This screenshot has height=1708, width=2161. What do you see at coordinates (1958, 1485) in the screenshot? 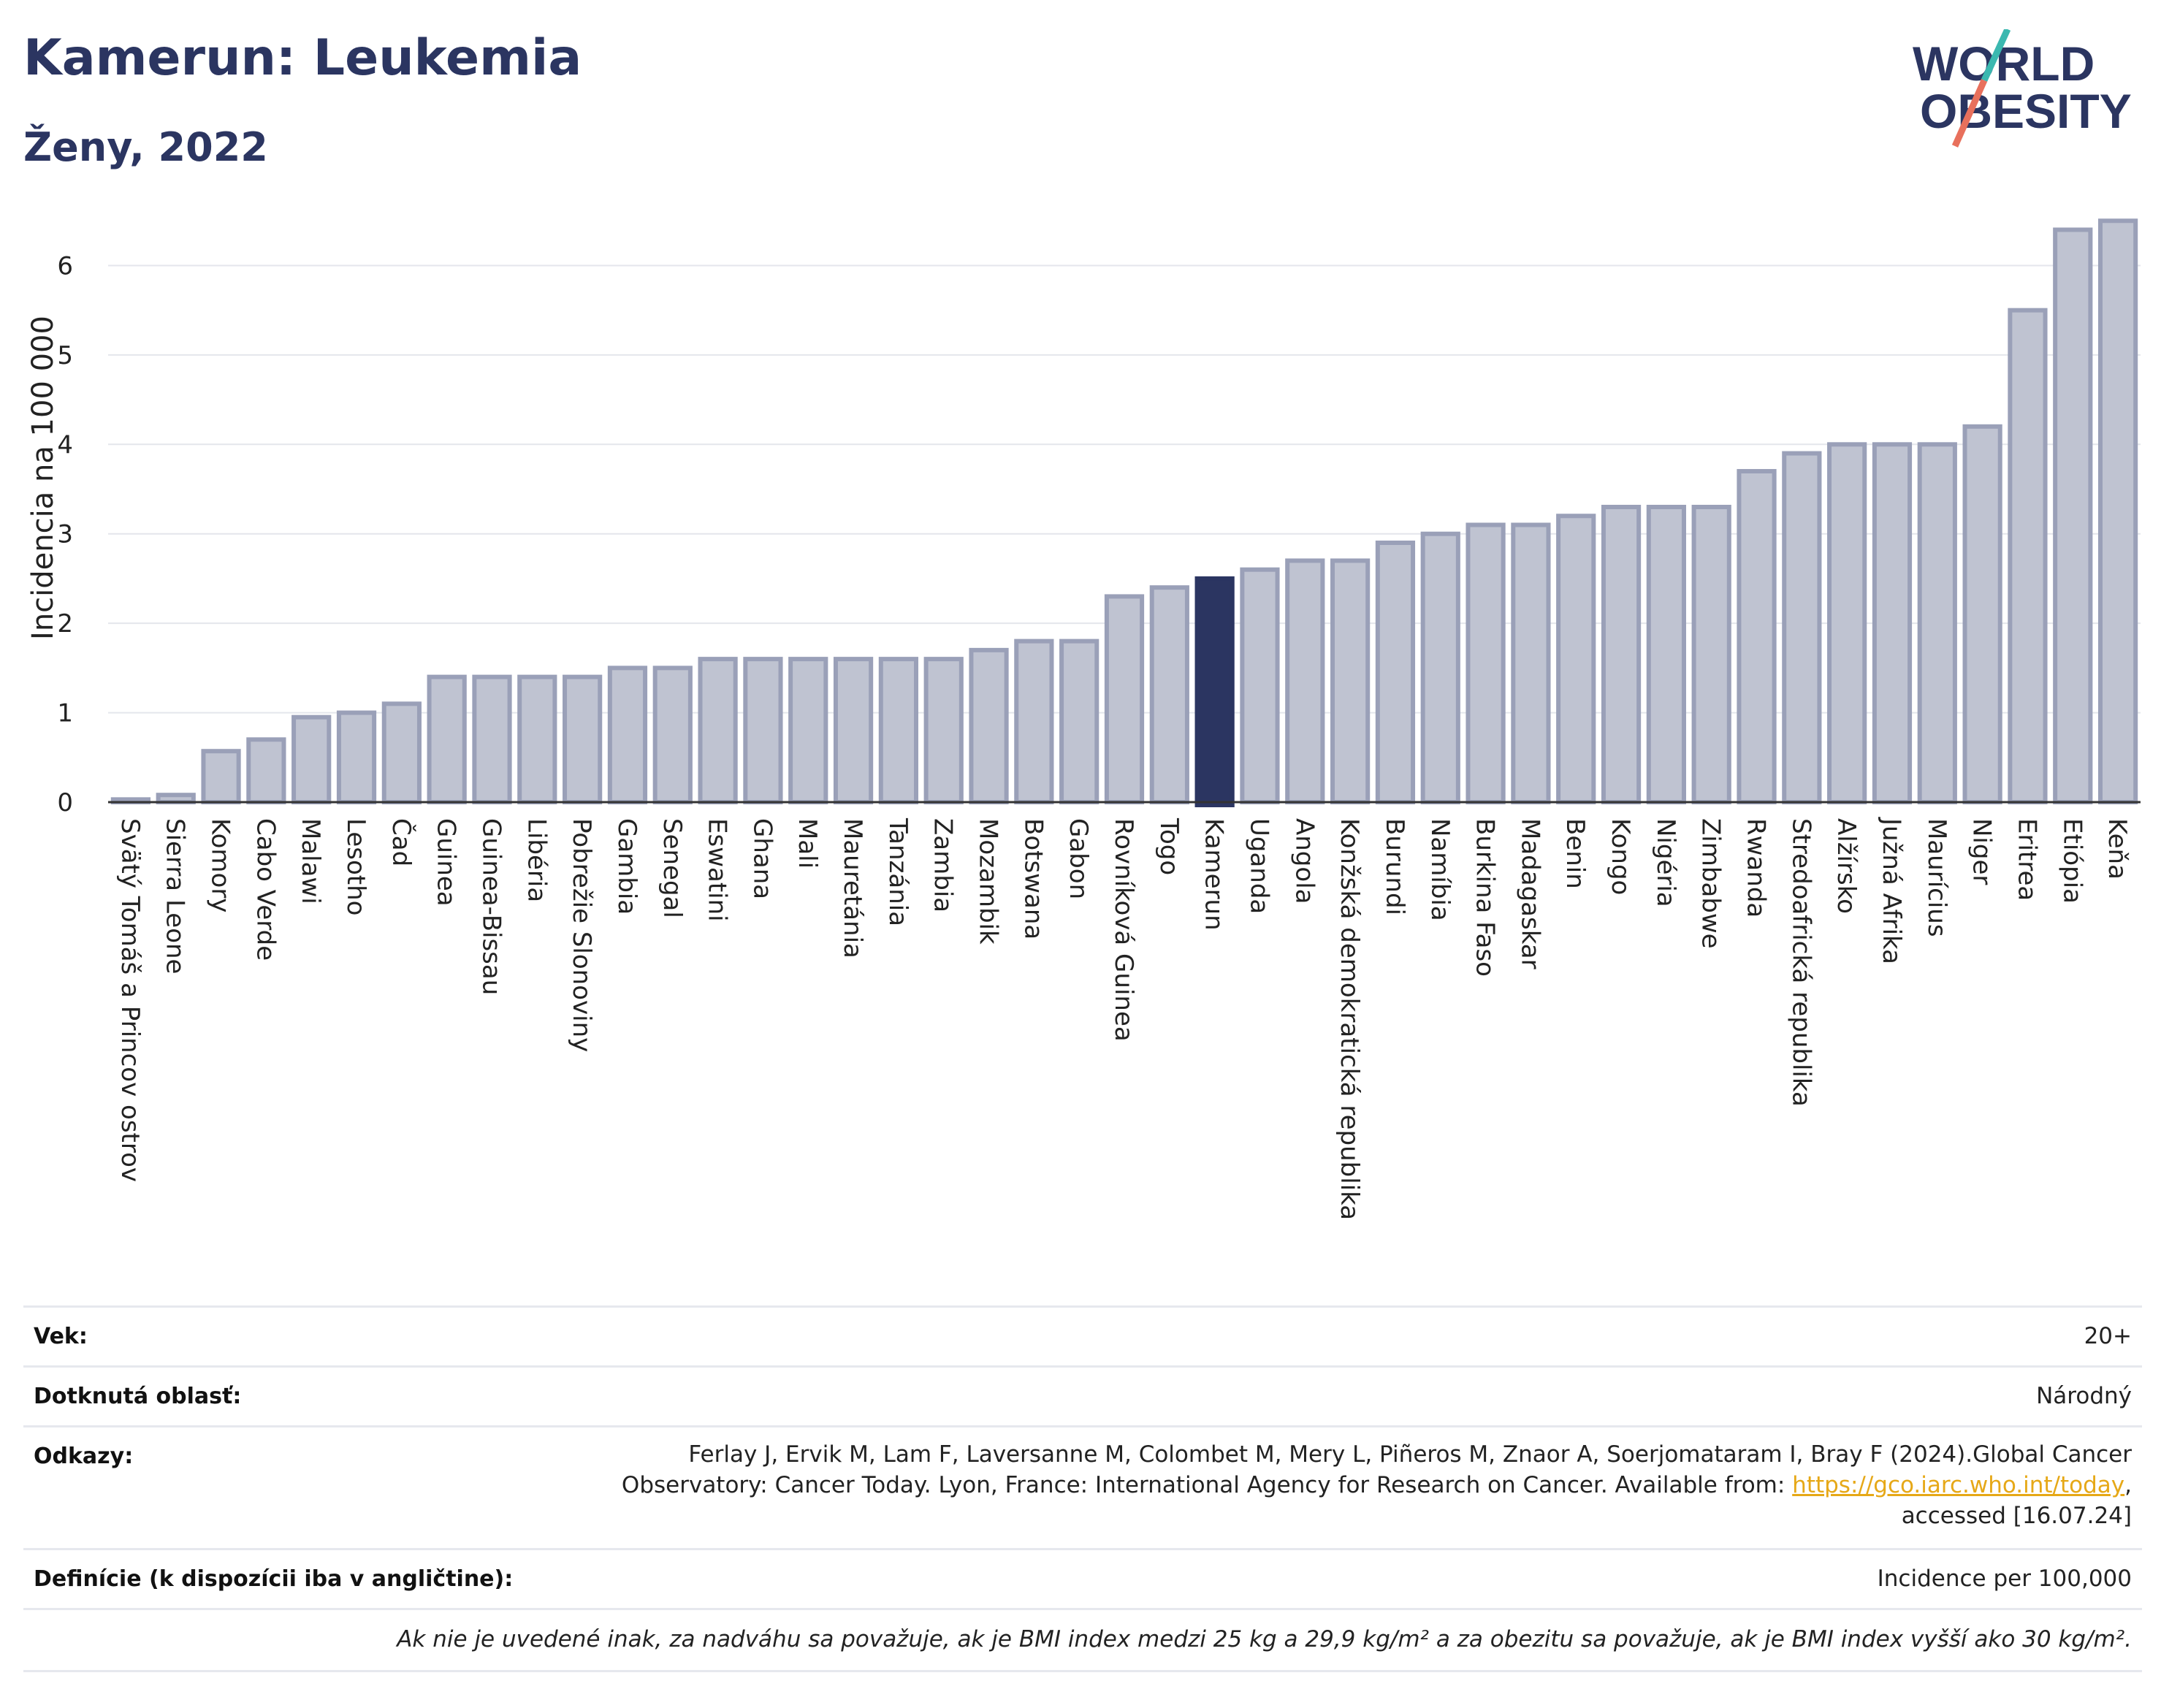
I see `refs-link: https://gco.iarc.who.int/today` at bounding box center [1958, 1485].